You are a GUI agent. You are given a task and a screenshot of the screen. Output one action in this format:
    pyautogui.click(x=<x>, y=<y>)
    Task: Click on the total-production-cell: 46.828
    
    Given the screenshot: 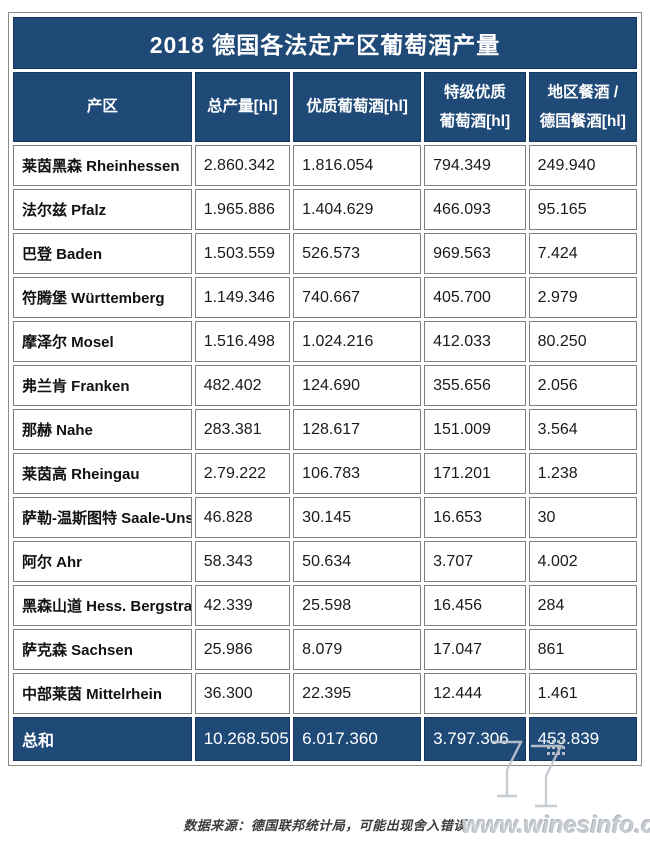 What is the action you would take?
    pyautogui.click(x=242, y=517)
    